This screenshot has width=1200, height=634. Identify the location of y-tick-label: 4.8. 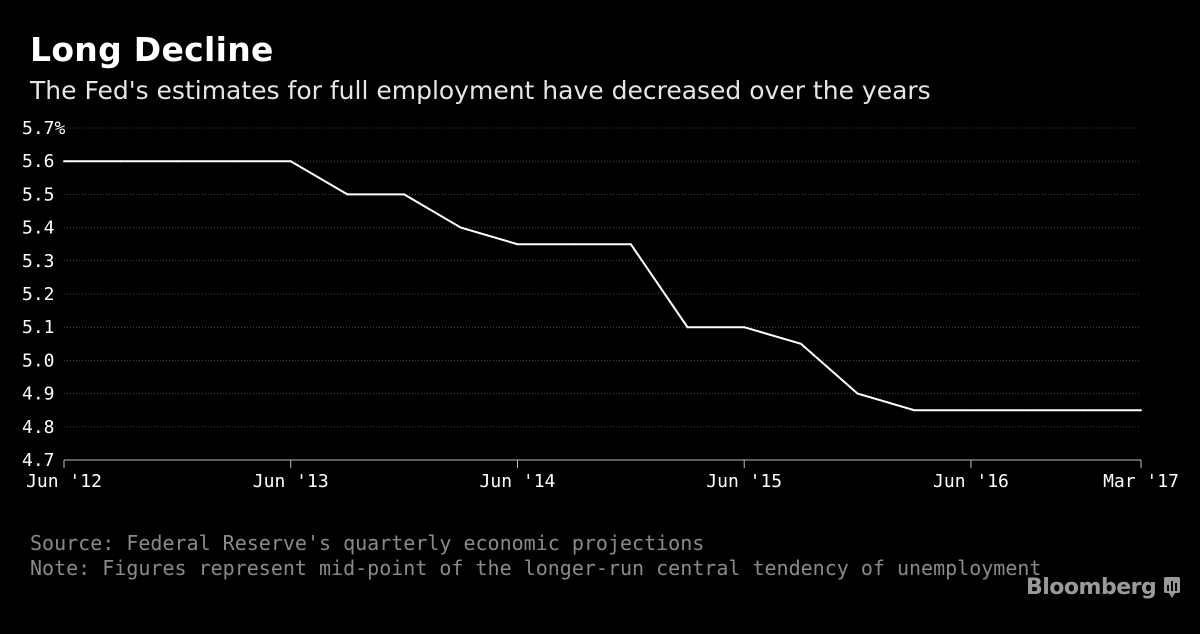
(38, 427).